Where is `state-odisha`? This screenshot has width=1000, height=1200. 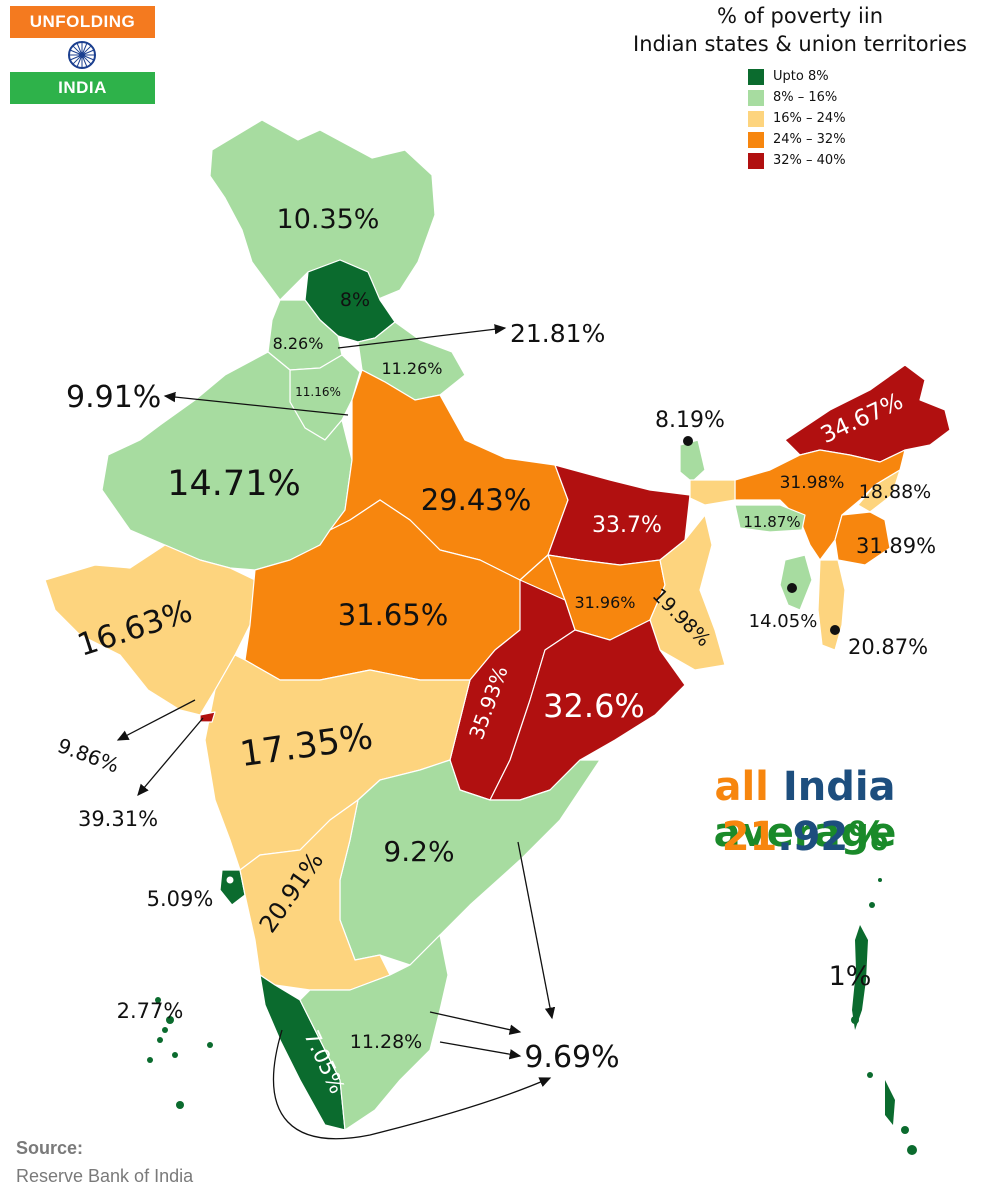 state-odisha is located at coordinates (587, 710).